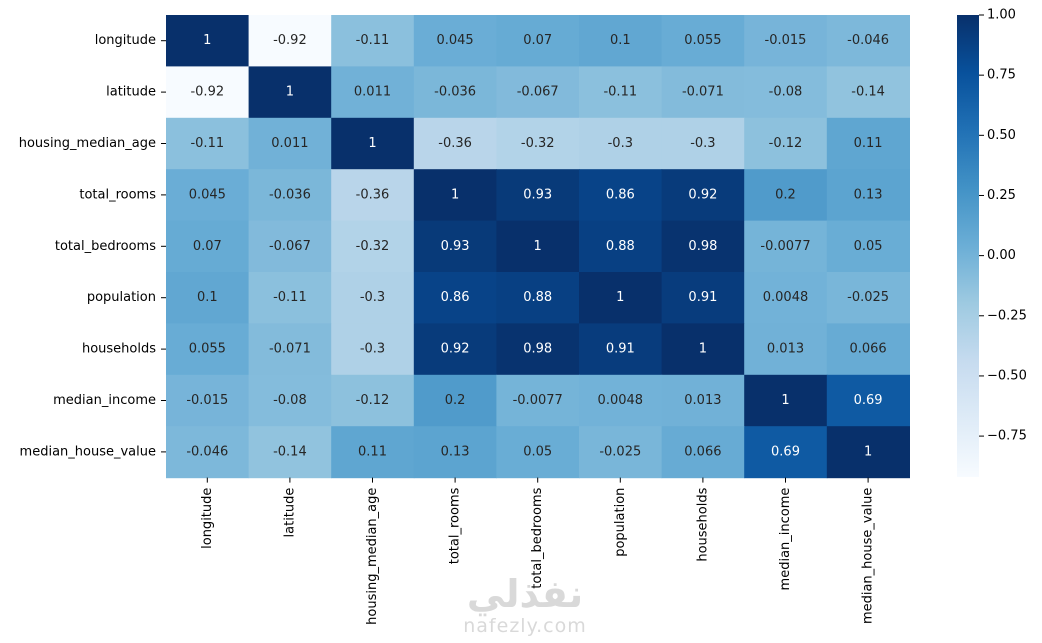 Image resolution: width=1042 pixels, height=643 pixels. I want to click on column-tick-label: population, so click(620, 522).